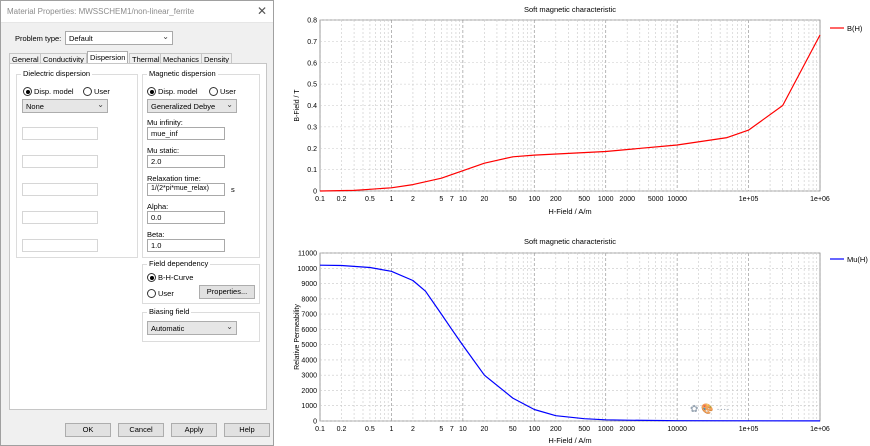 Image resolution: width=870 pixels, height=446 pixels. What do you see at coordinates (309, 299) in the screenshot?
I see `y-tick-label: 8000` at bounding box center [309, 299].